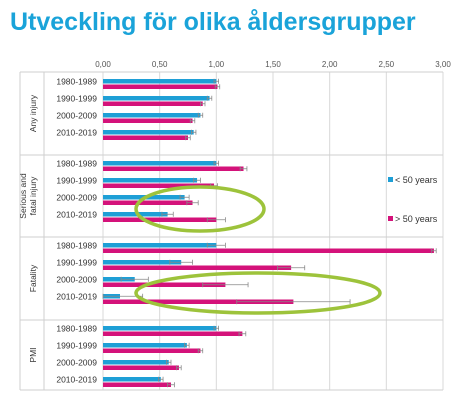  I want to click on group-label: PMI, so click(33, 354).